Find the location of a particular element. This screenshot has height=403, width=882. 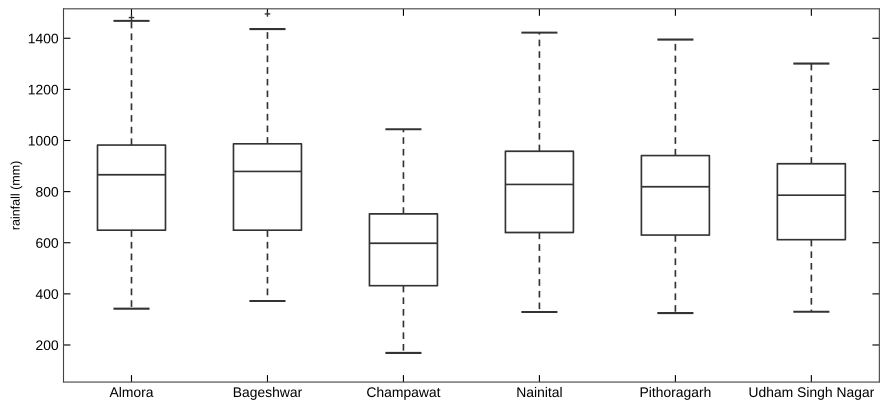

x-tick-label: Pithoragarh is located at coordinates (675, 393).